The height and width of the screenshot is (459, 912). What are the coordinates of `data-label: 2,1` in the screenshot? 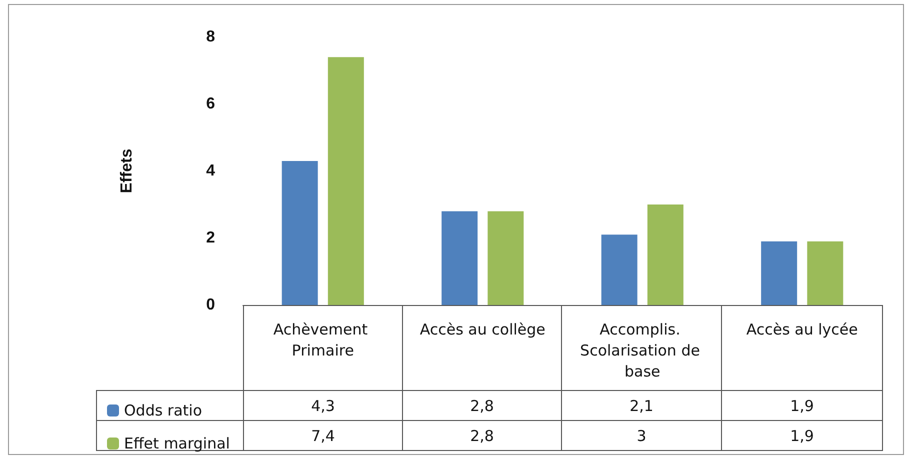 It's located at (641, 405).